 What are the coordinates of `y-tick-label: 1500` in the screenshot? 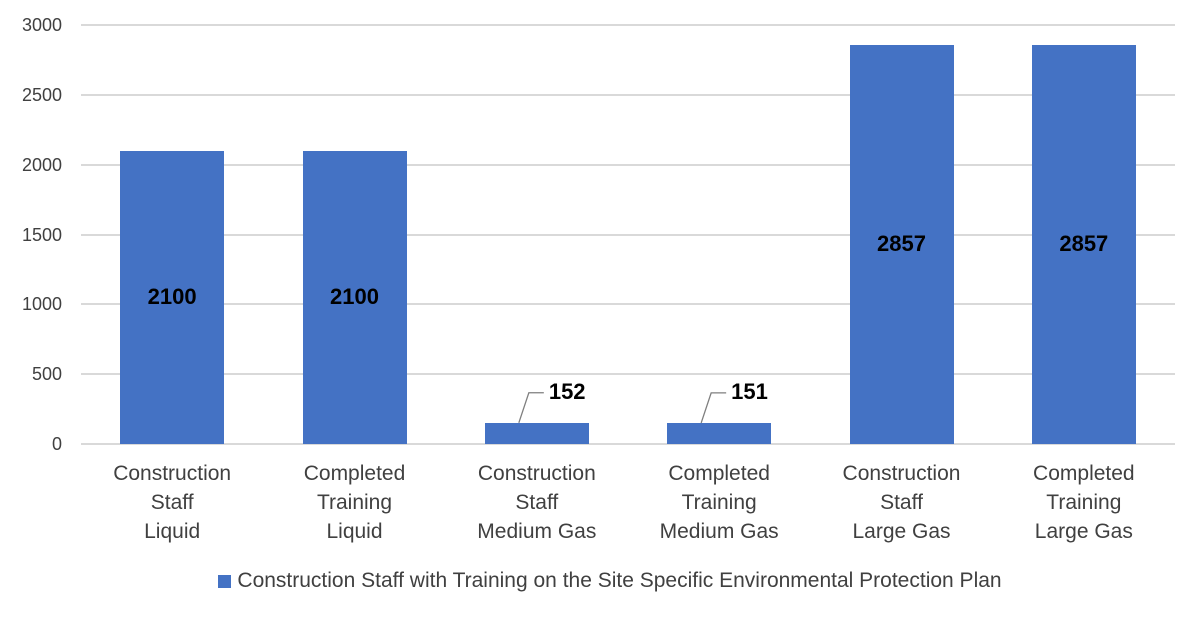 It's located at (41, 234).